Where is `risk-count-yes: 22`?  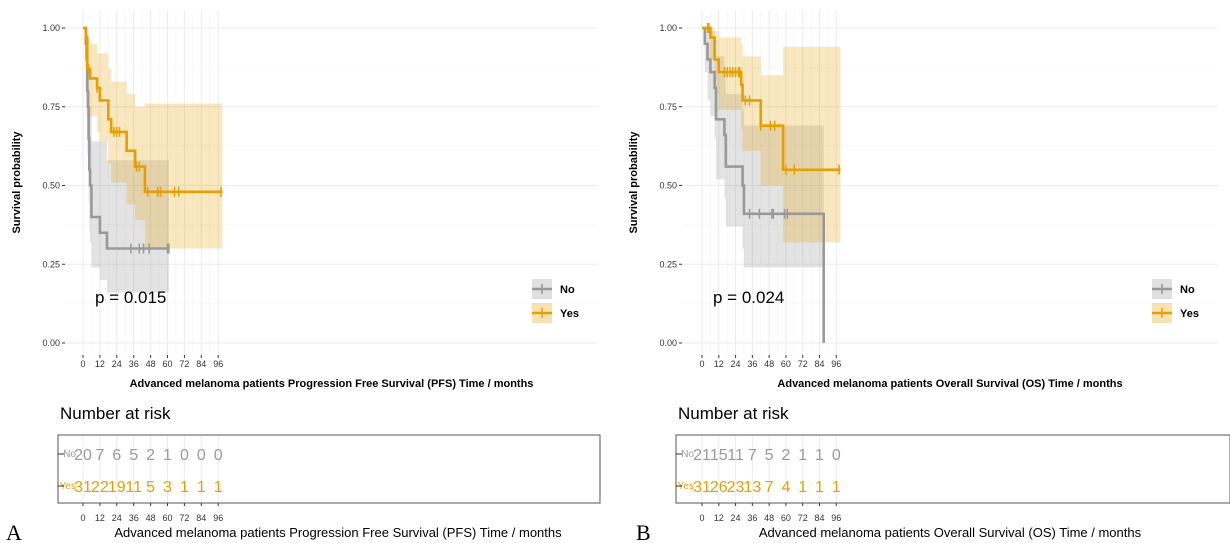 risk-count-yes: 22 is located at coordinates (100, 487).